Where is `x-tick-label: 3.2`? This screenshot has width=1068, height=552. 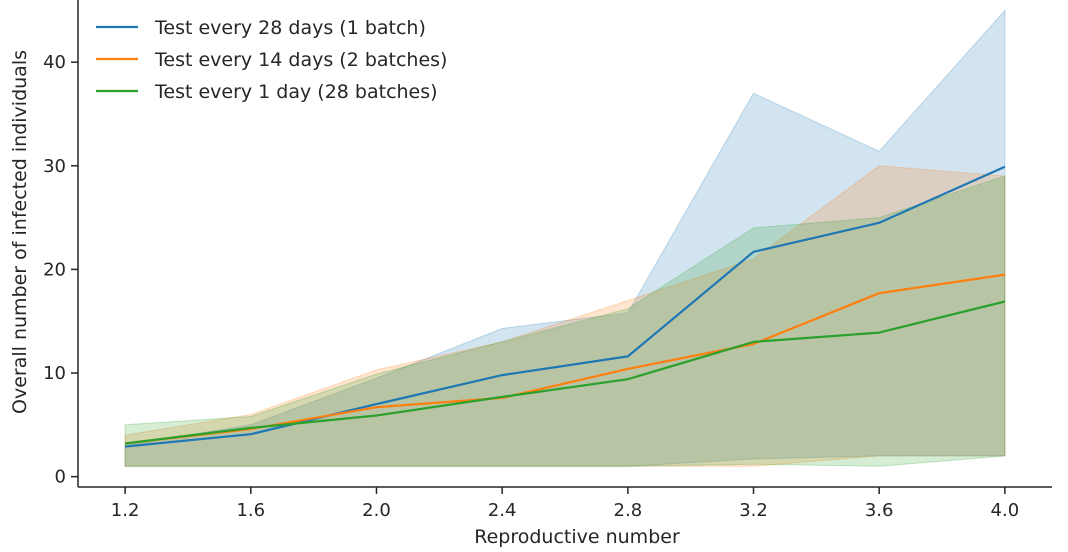 x-tick-label: 3.2 is located at coordinates (753, 510).